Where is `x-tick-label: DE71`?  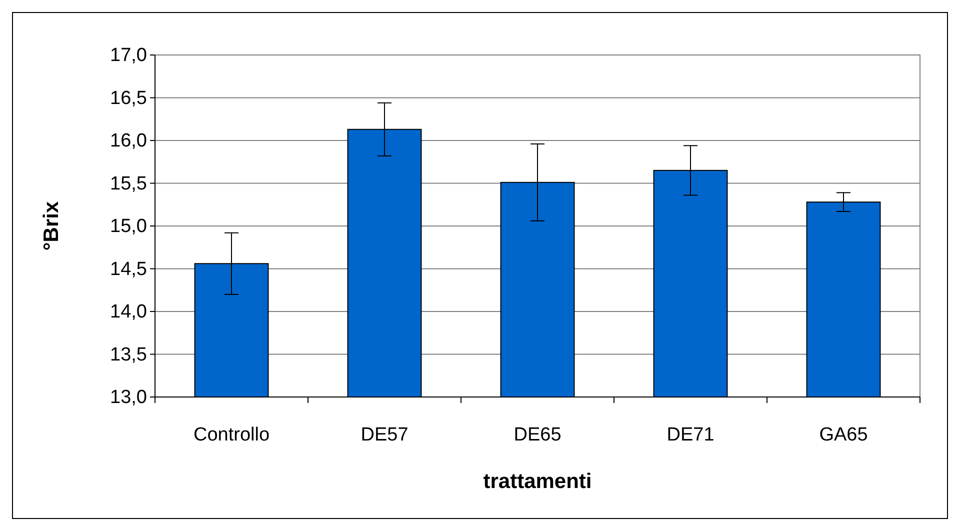 x-tick-label: DE71 is located at coordinates (690, 435).